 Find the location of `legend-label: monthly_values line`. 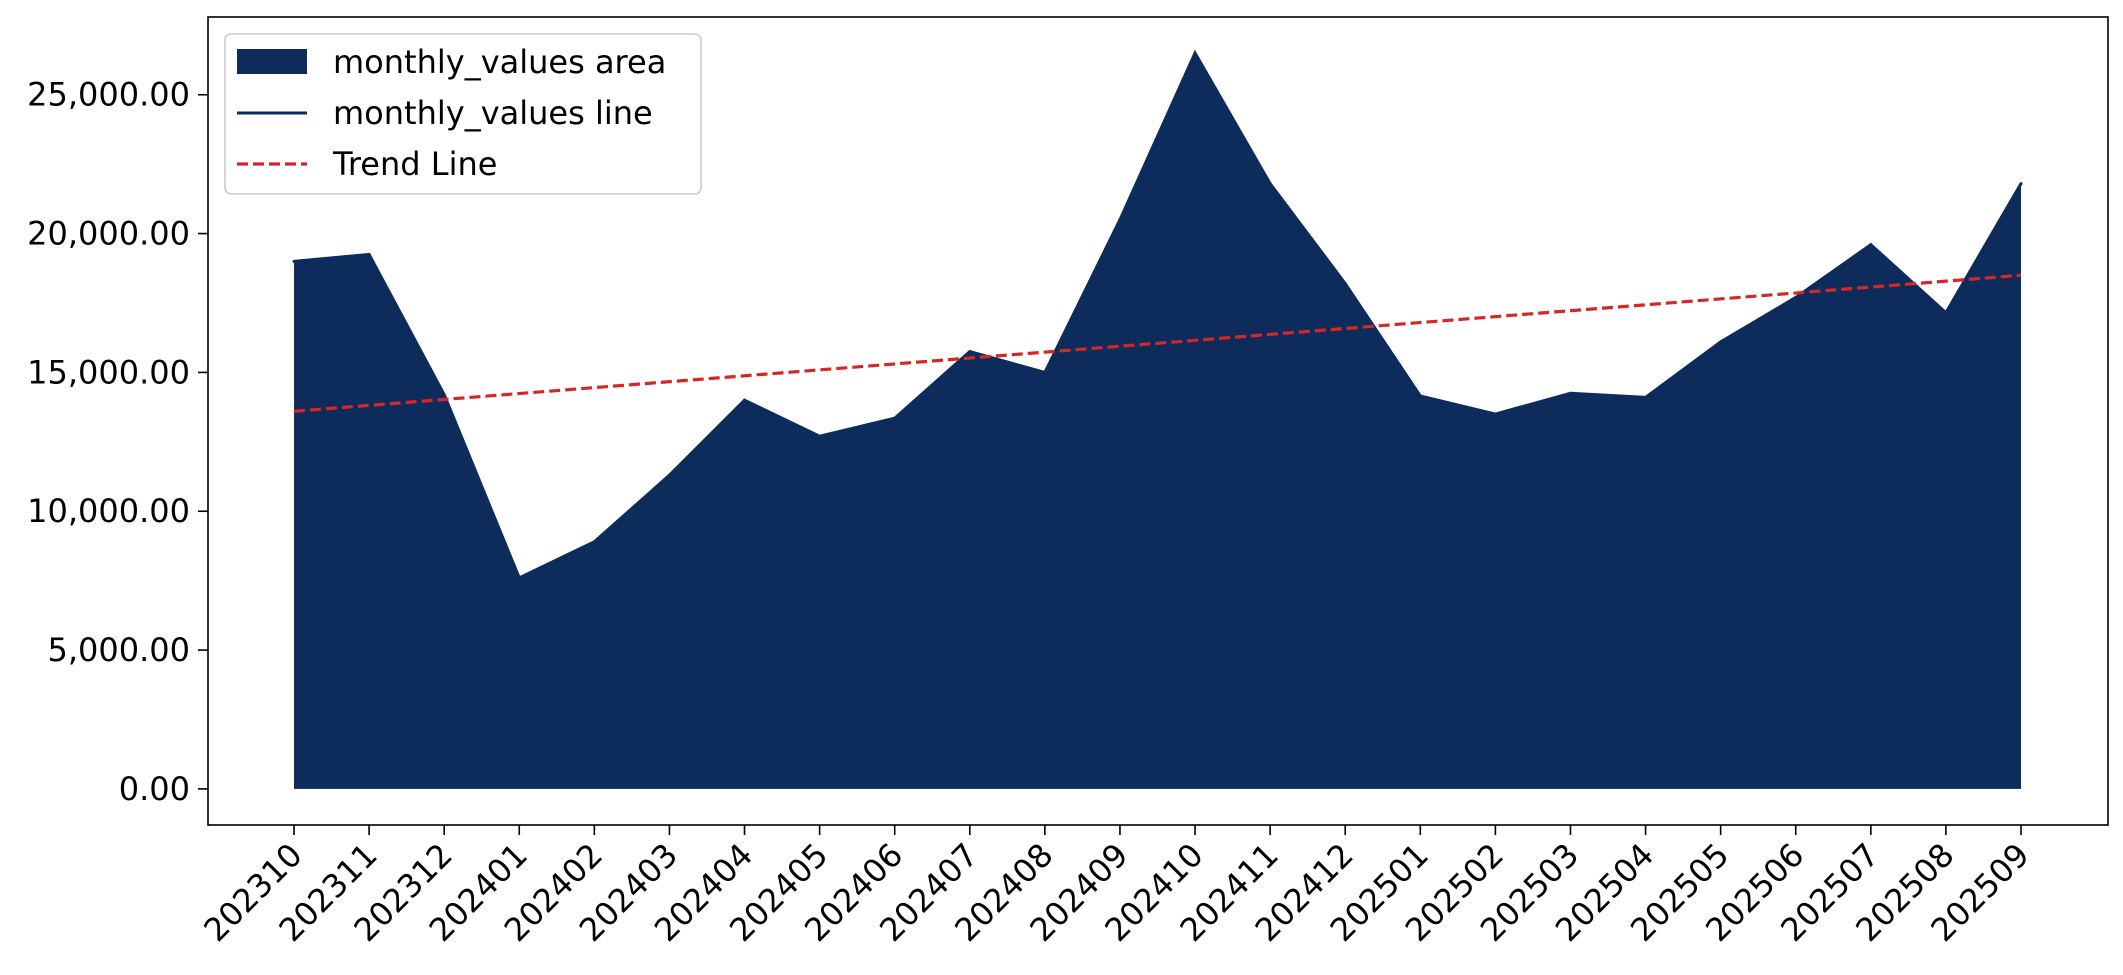

legend-label: monthly_values line is located at coordinates (493, 113).